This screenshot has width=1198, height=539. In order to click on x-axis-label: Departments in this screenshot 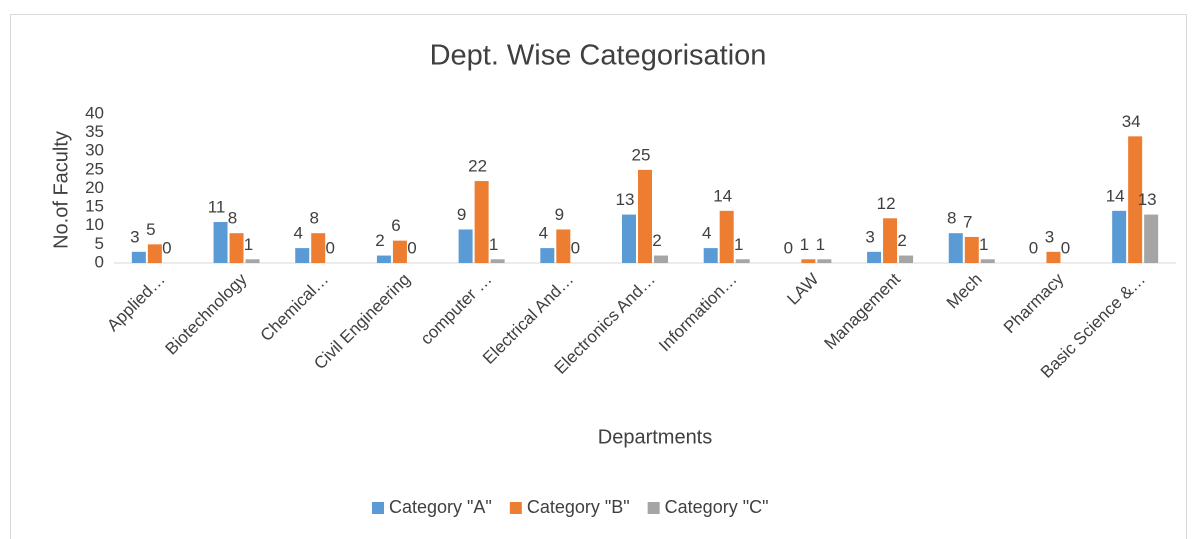, I will do `click(655, 437)`.